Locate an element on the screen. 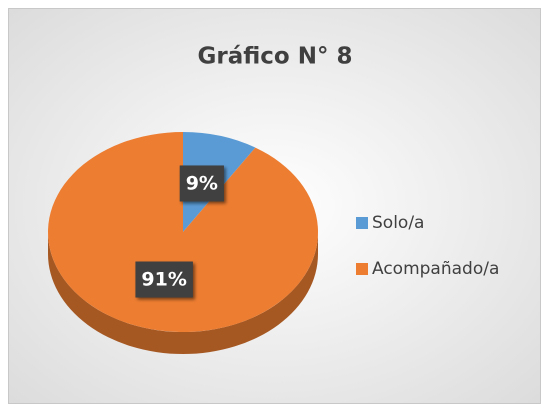  legend-label: Acompañado/a is located at coordinates (435, 269).